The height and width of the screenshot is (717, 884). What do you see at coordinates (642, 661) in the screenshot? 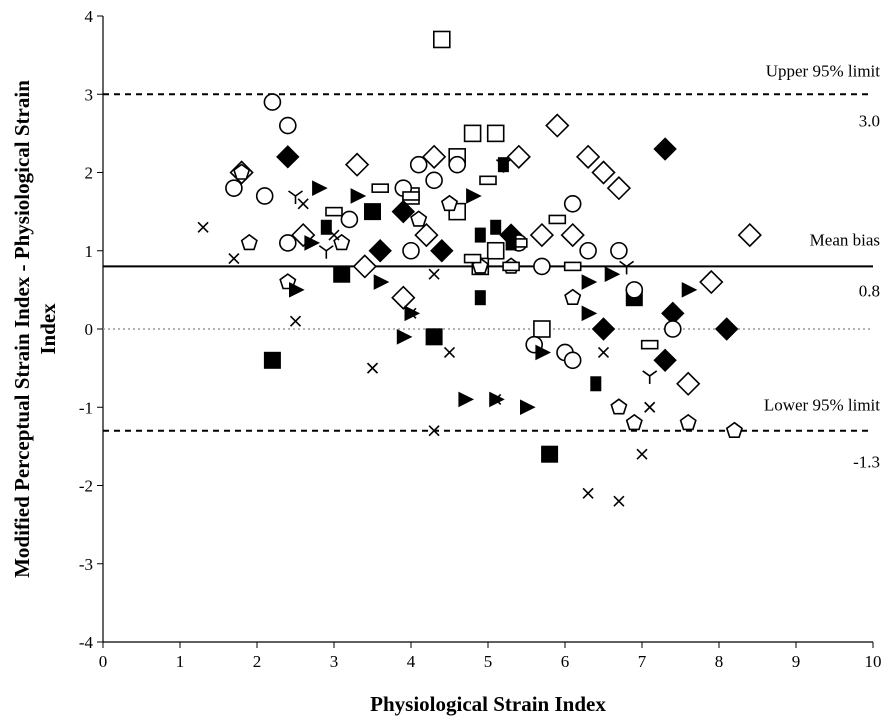
I see `x-tick-label: 7` at bounding box center [642, 661].